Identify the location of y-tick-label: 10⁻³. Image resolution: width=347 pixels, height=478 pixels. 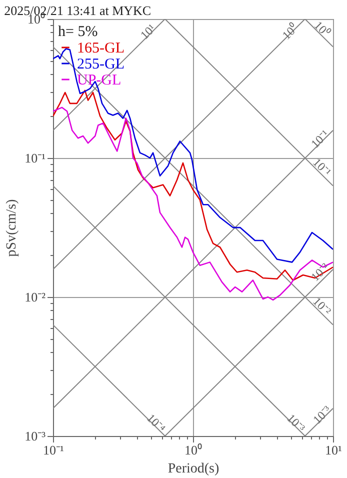
(35, 436).